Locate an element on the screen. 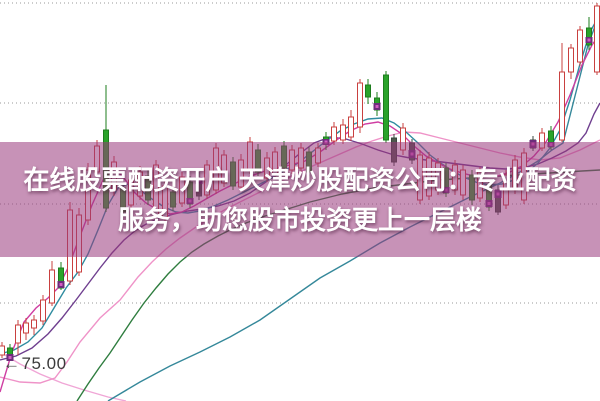  promo-banner-line2: 服务，助您股市投资更上一层楼 is located at coordinates (299, 219).